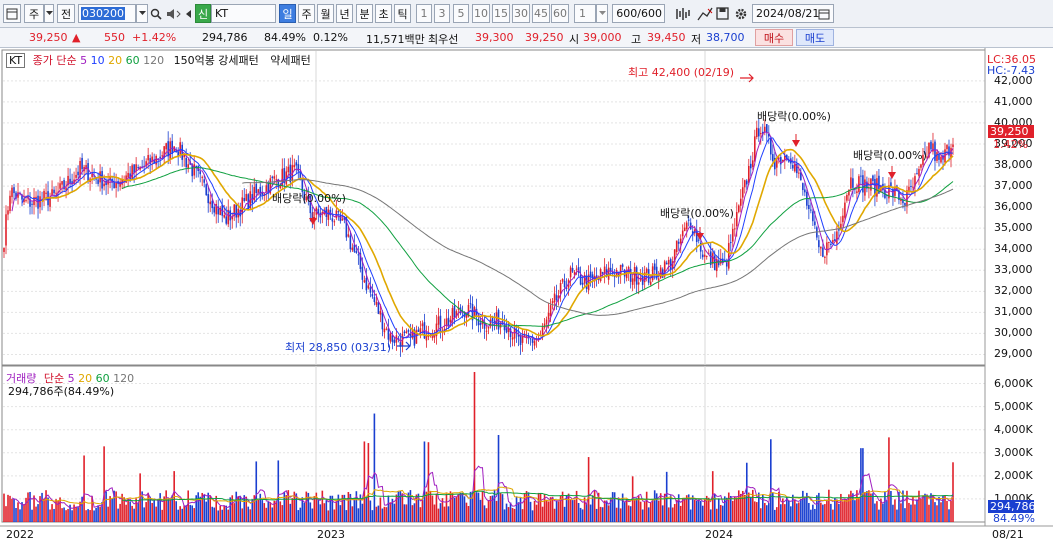 This screenshot has height=545, width=1053. I want to click on draw-tools-icon, so click(705, 13).